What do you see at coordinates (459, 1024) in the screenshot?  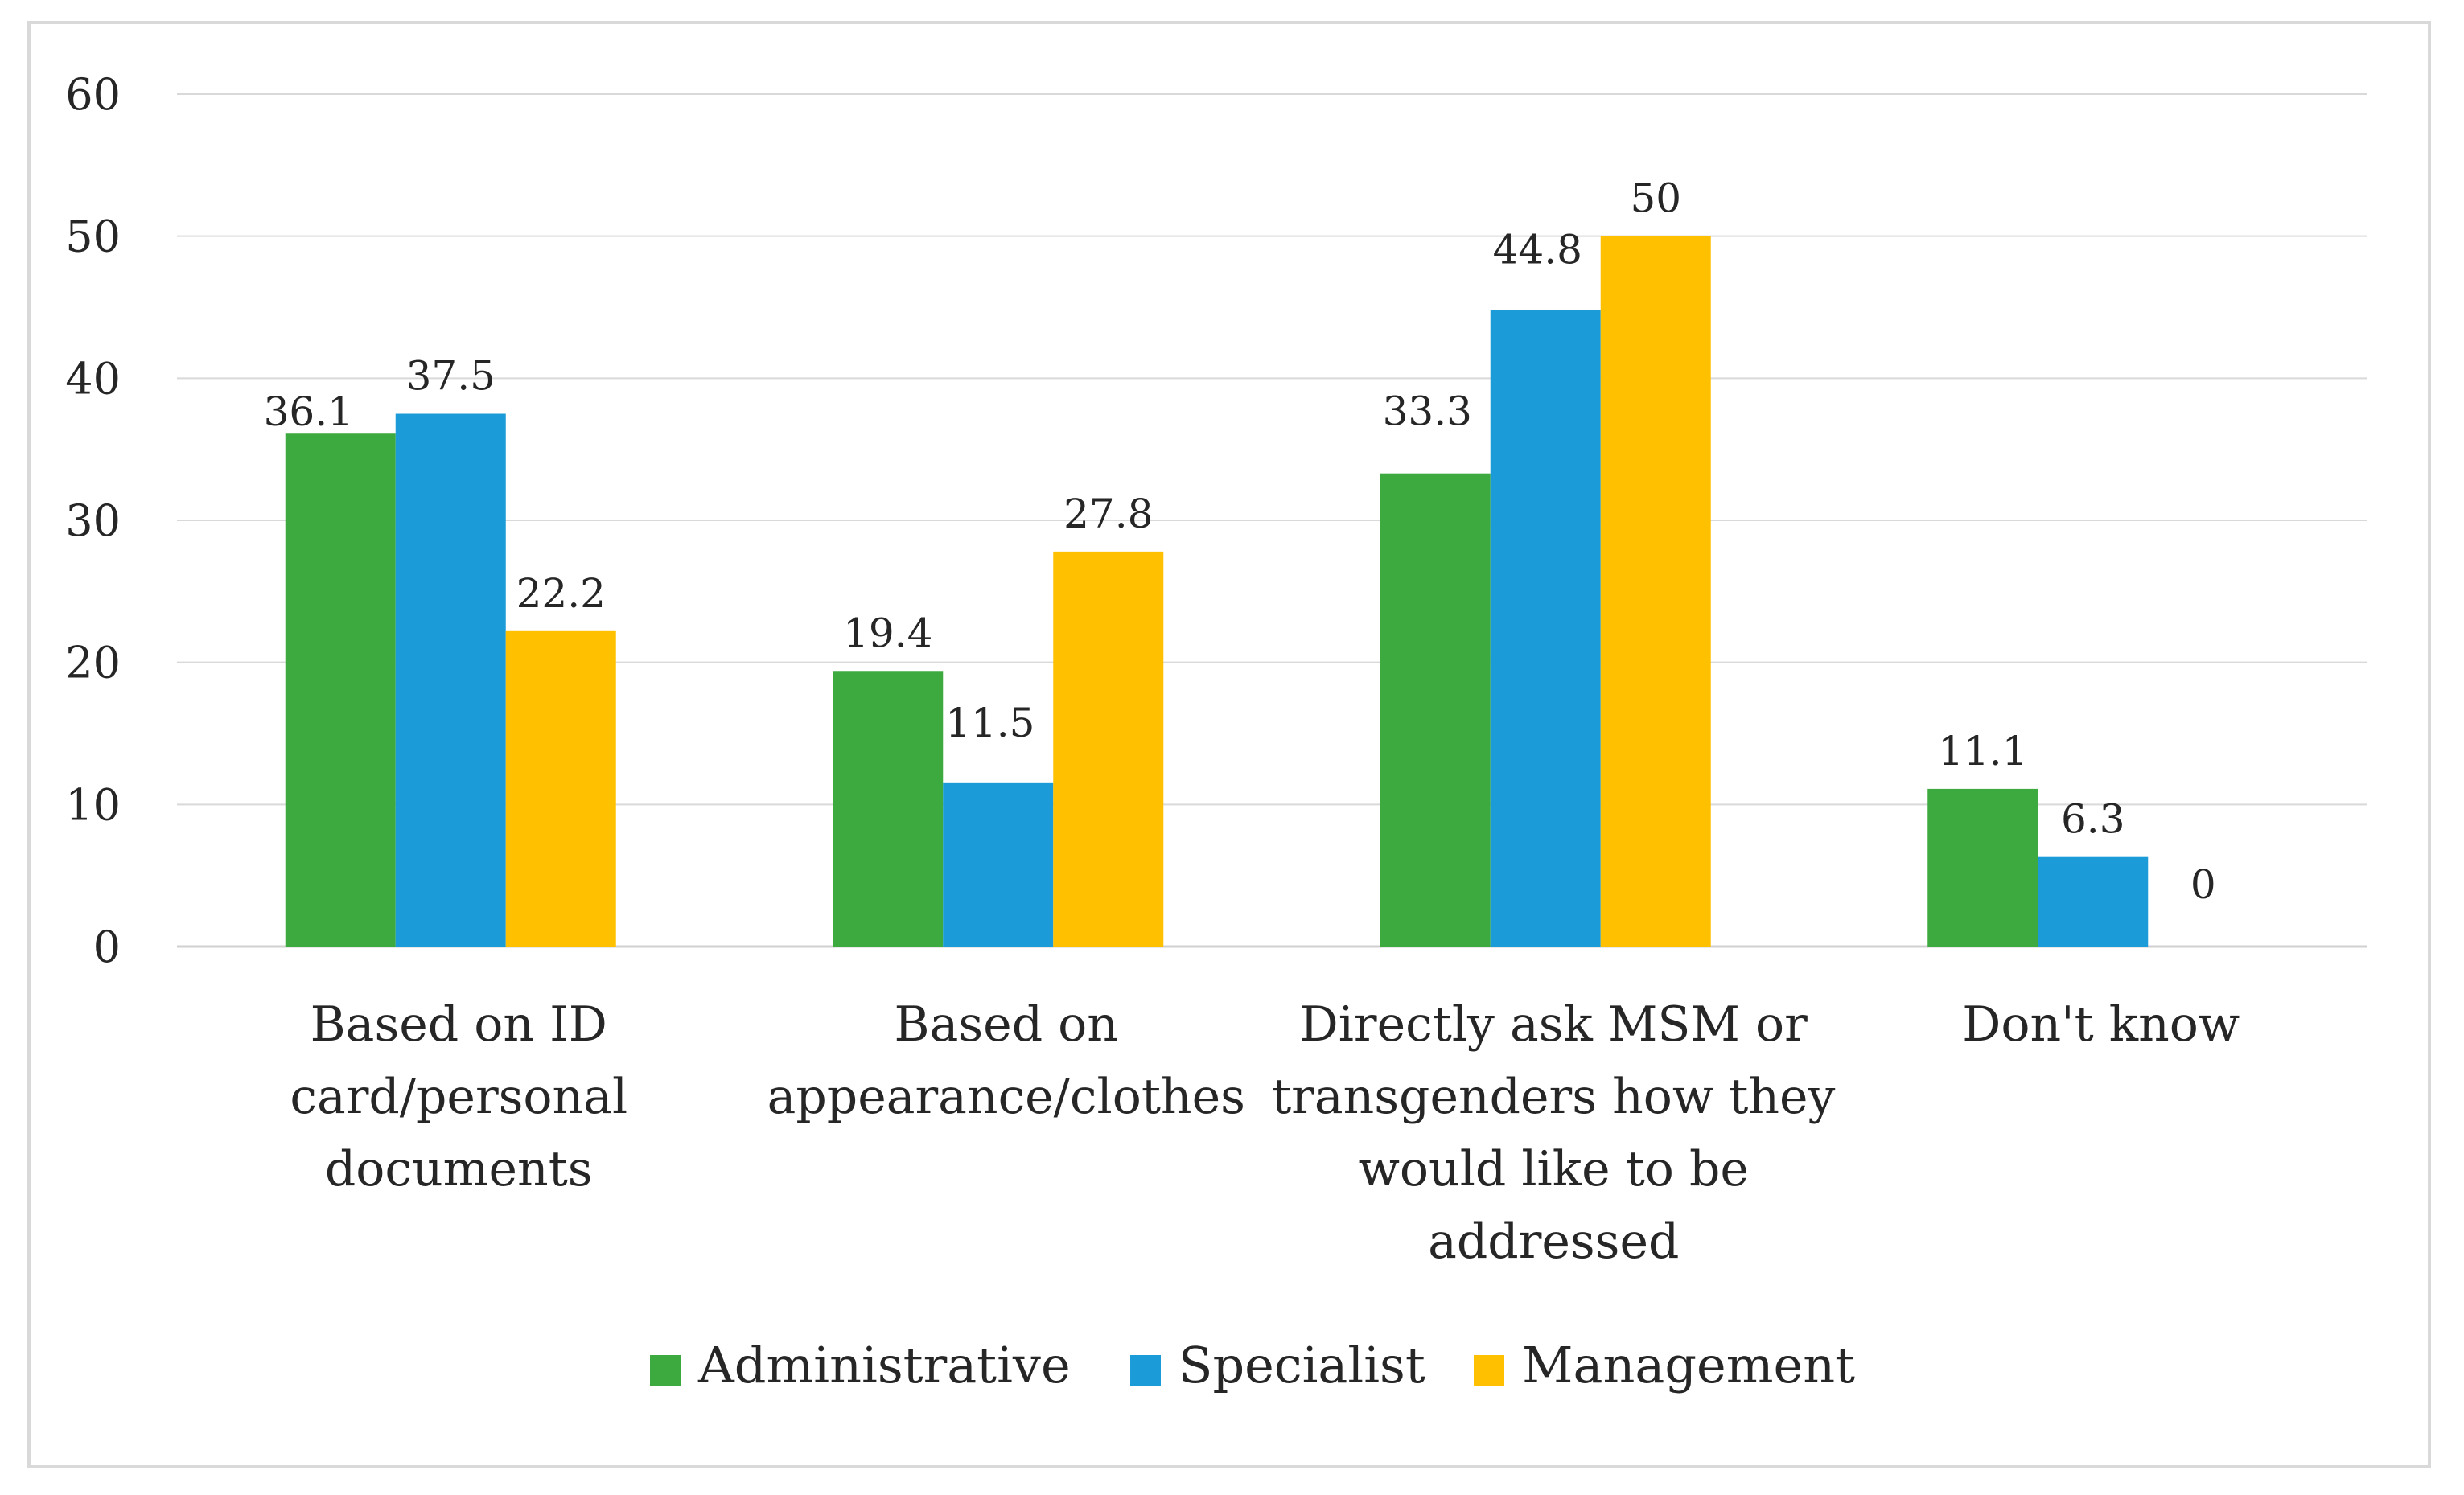 I see `category-label-line: Based on ID` at bounding box center [459, 1024].